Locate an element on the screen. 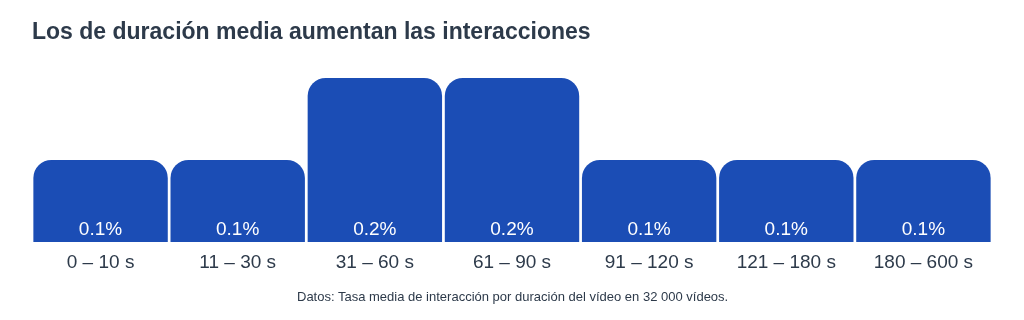 Image resolution: width=1024 pixels, height=320 pixels. x-tick-label: 180 – 600 s is located at coordinates (923, 261).